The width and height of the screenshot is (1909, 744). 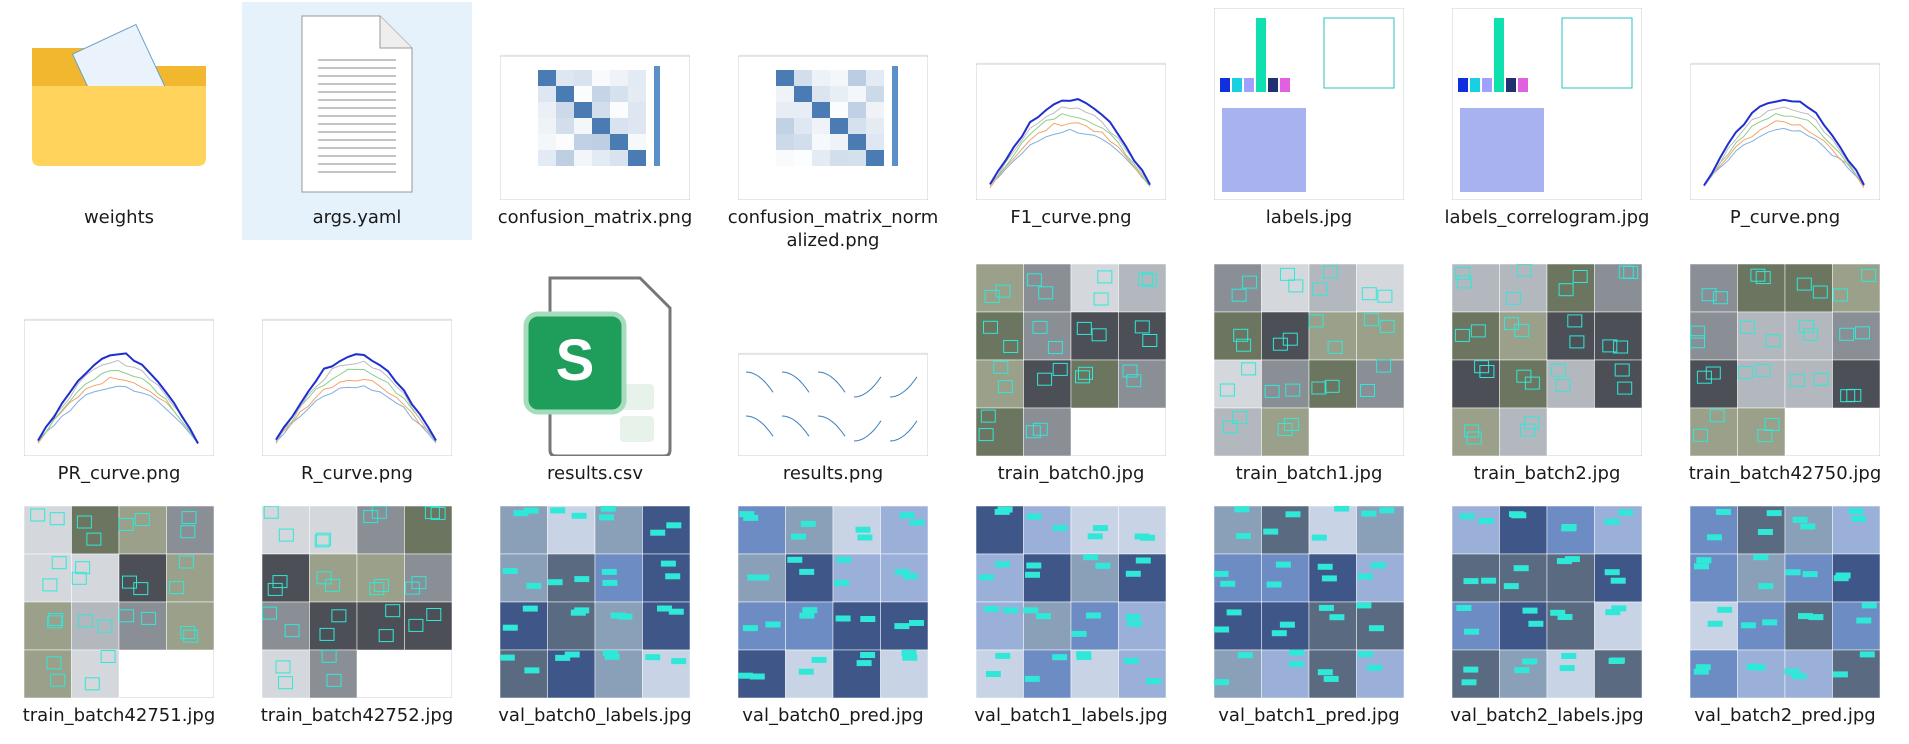 I want to click on file-item: val_batch2_pred.jpg, so click(x=1785, y=619).